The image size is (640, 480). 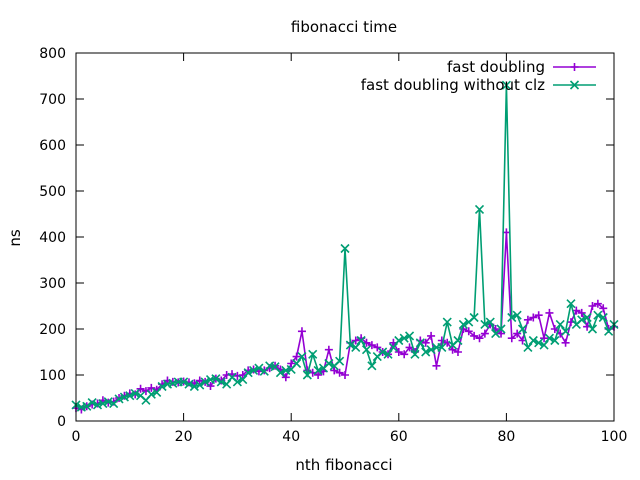 I want to click on x-tick-label: 60, so click(x=399, y=437).